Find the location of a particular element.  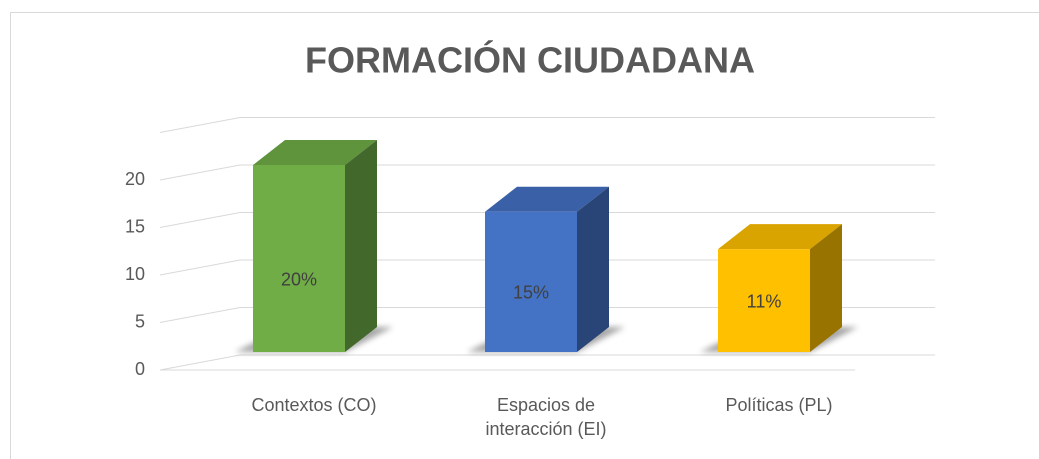

wall-top-side is located at coordinates (200, 125).